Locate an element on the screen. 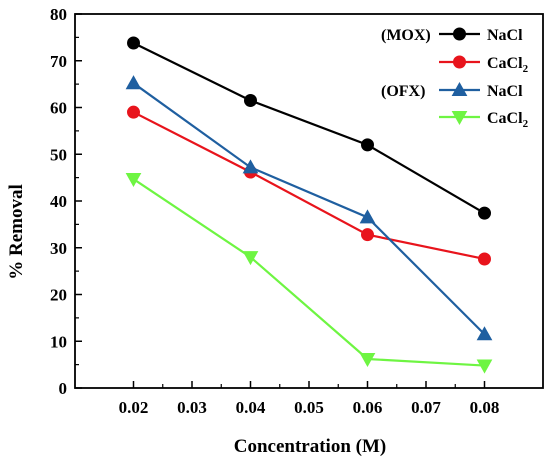 The image size is (550, 467). y-tick-label: 60 is located at coordinates (58, 108).